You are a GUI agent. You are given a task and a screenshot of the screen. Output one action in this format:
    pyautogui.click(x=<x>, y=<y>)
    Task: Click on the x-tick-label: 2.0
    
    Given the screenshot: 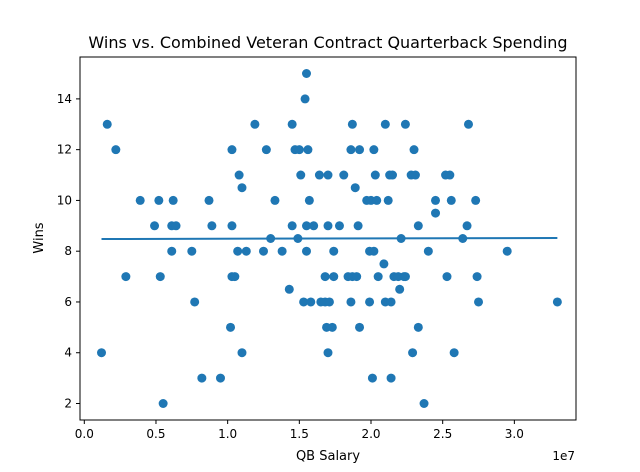 What is the action you would take?
    pyautogui.click(x=370, y=434)
    